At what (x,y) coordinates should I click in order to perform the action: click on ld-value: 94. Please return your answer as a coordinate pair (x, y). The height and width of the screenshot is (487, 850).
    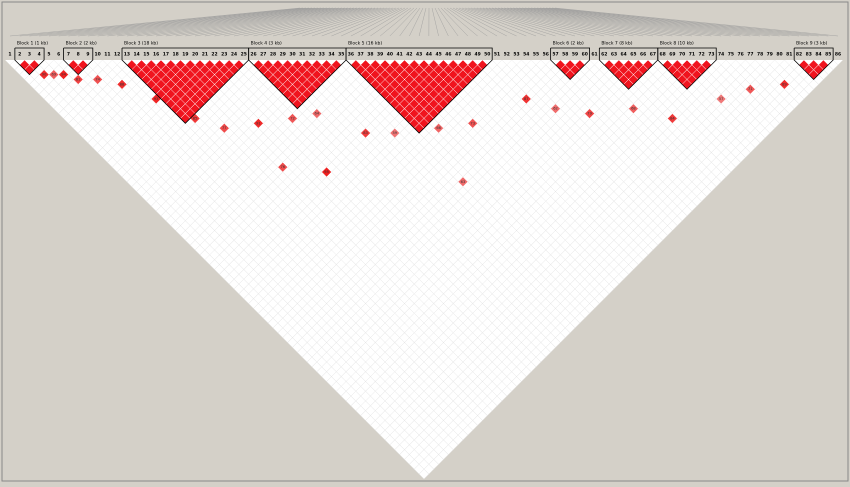
    Looking at the image, I should click on (63, 75).